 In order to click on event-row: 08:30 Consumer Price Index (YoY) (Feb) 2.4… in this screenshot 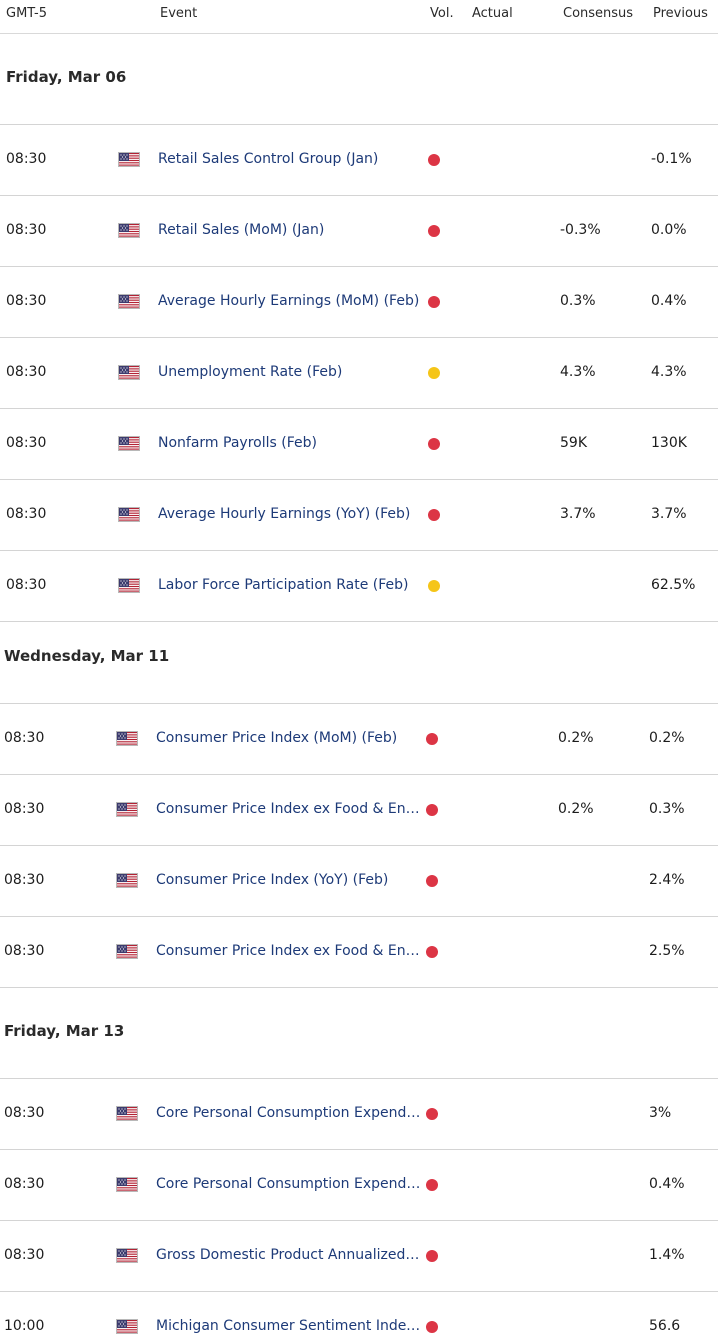, I will do `click(359, 881)`.